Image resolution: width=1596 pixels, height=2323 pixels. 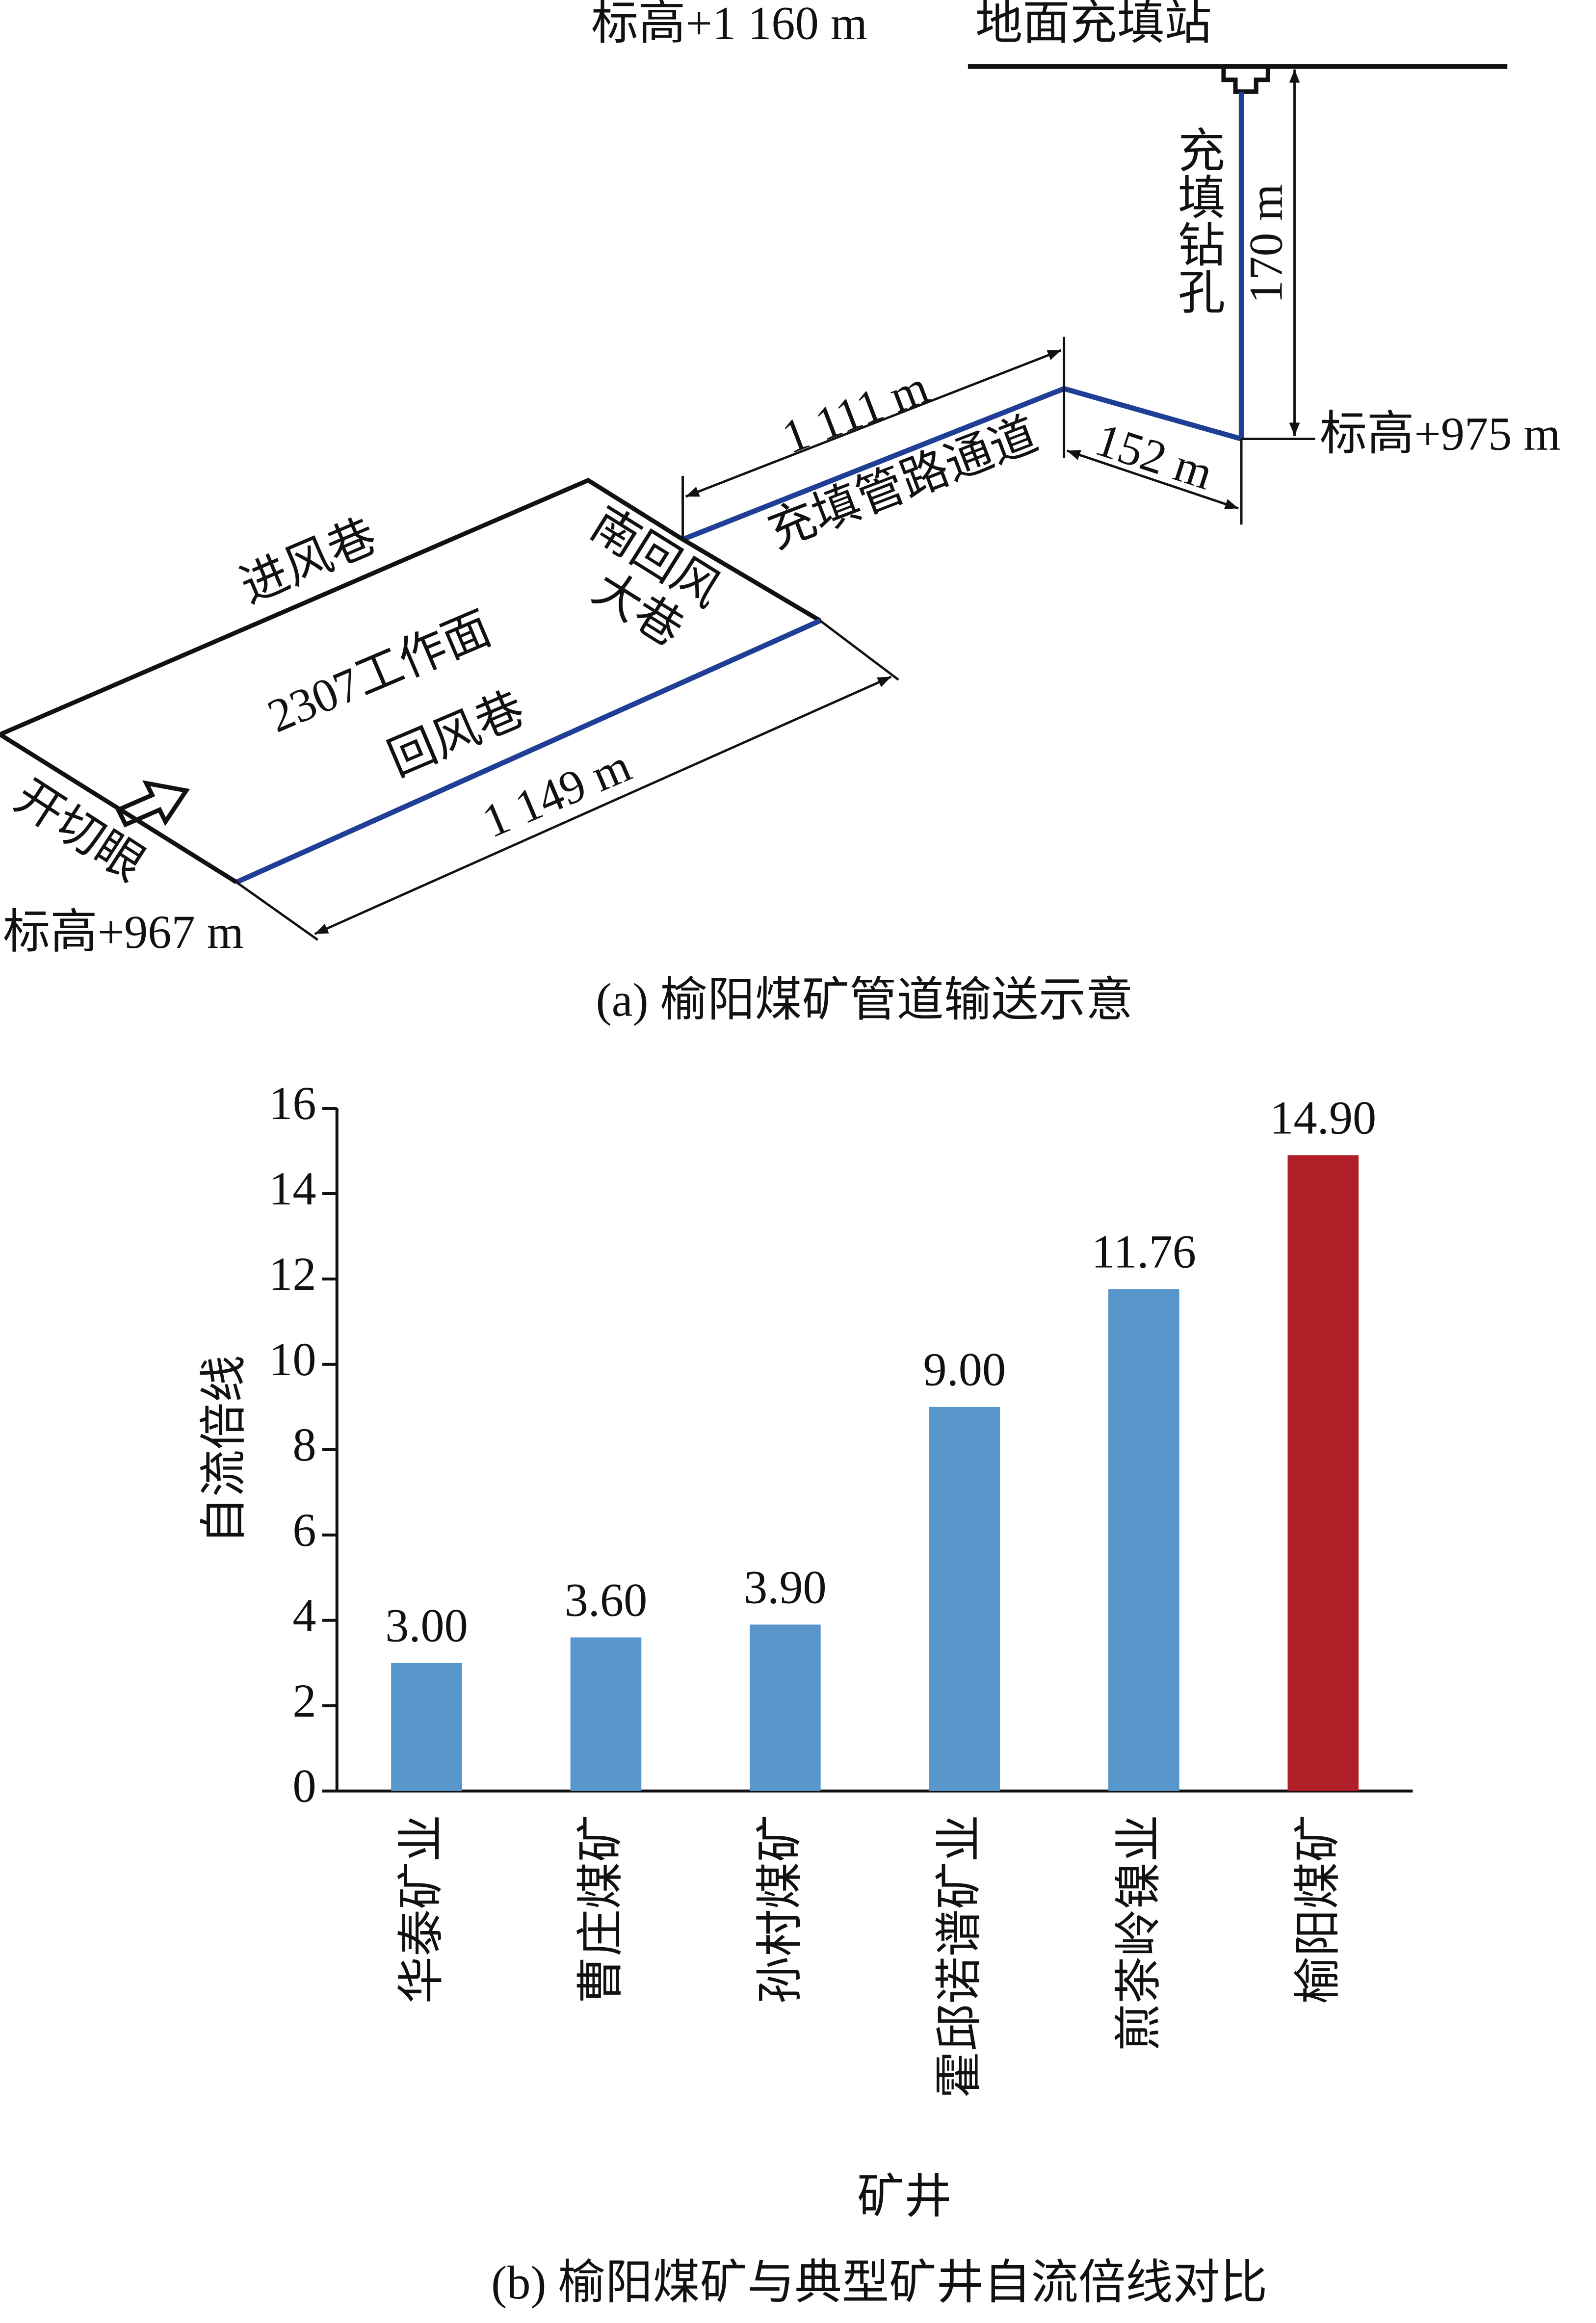 I want to click on caption: (a) 榆阳煤矿管道输送示意, so click(x=864, y=1000).